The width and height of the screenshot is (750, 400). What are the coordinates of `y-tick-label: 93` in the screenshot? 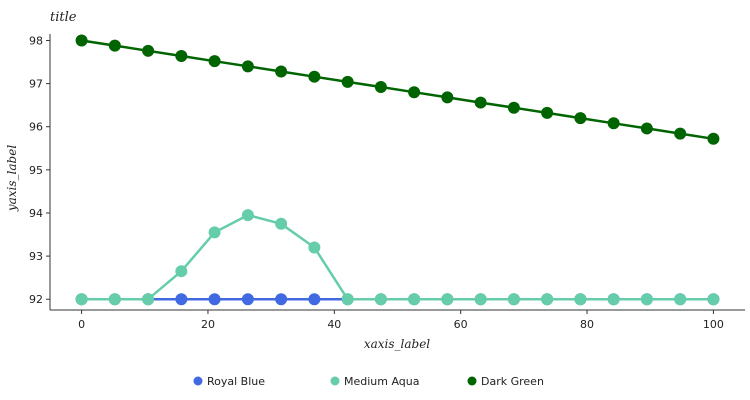 It's located at (36, 256).